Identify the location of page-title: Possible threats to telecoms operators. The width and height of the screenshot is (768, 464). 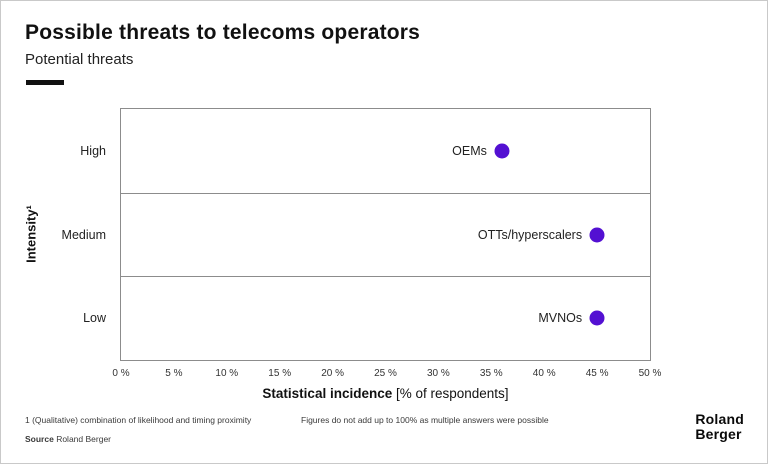
(223, 32).